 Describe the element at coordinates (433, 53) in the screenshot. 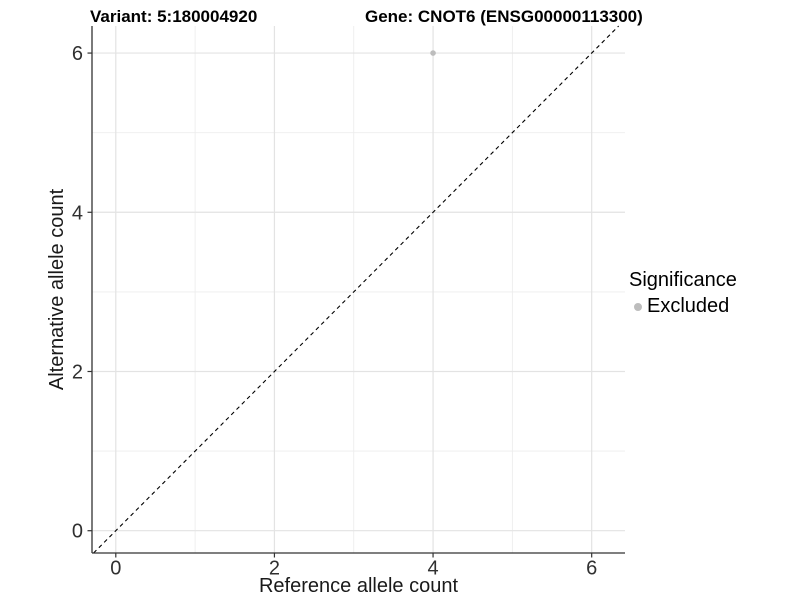

I see `data-point-excluded` at that location.